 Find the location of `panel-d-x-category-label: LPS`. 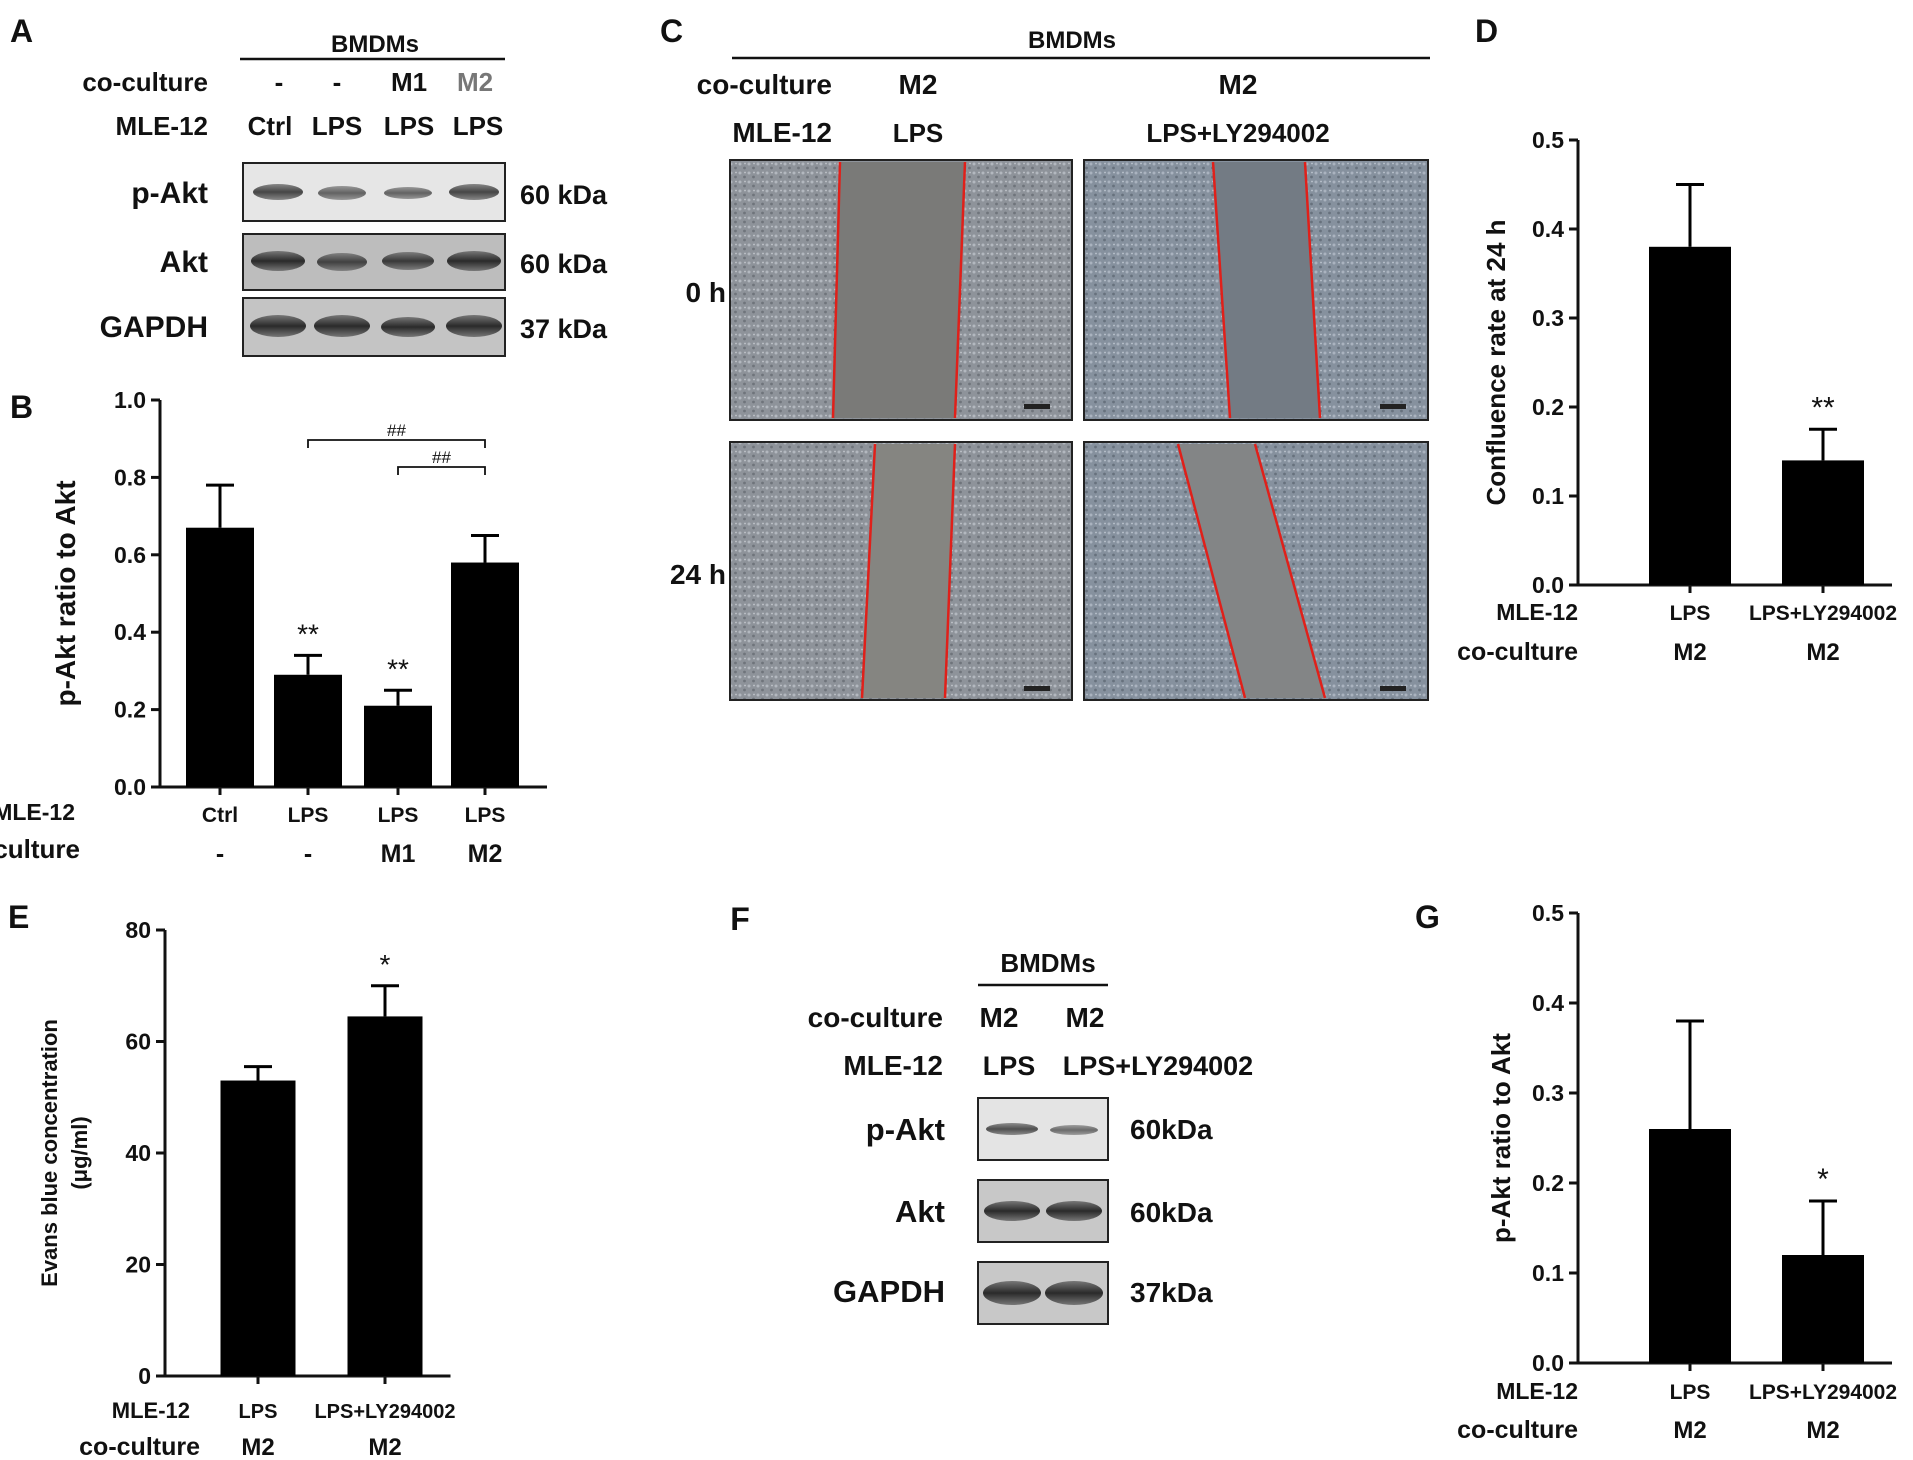

panel-d-x-category-label: LPS is located at coordinates (1690, 613).